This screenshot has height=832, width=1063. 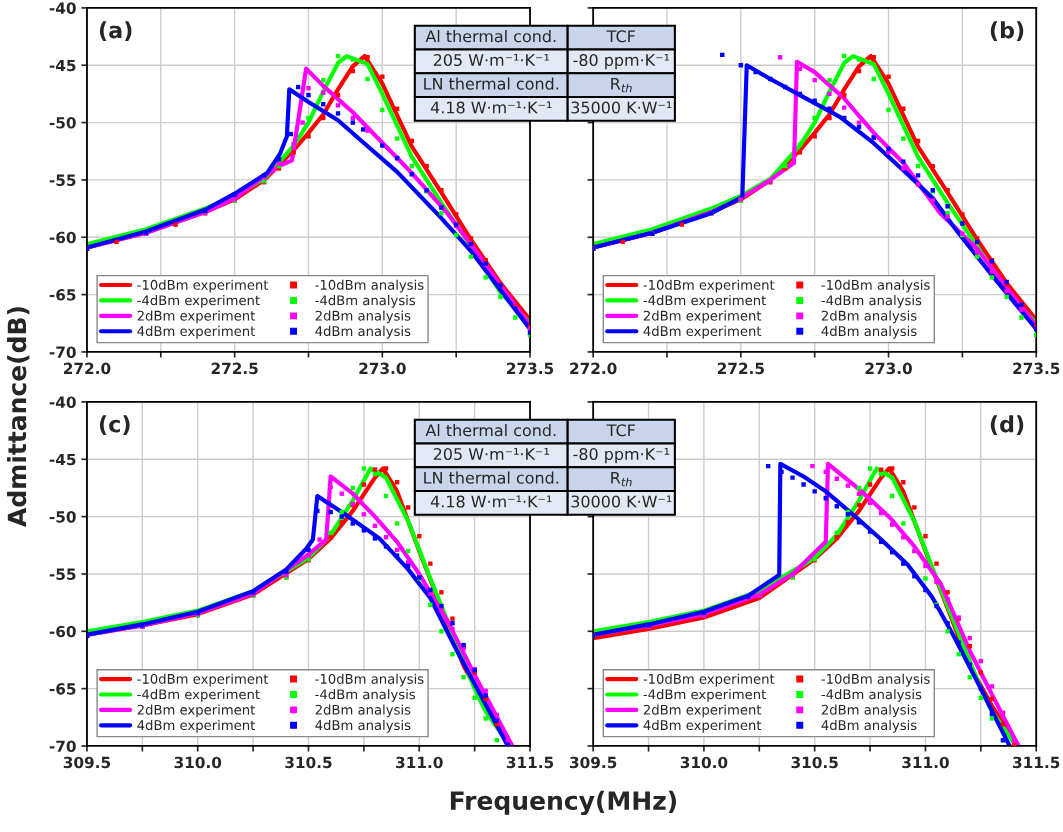 I want to click on annotation: 35000 K·W⁻¹, so click(x=621, y=107).